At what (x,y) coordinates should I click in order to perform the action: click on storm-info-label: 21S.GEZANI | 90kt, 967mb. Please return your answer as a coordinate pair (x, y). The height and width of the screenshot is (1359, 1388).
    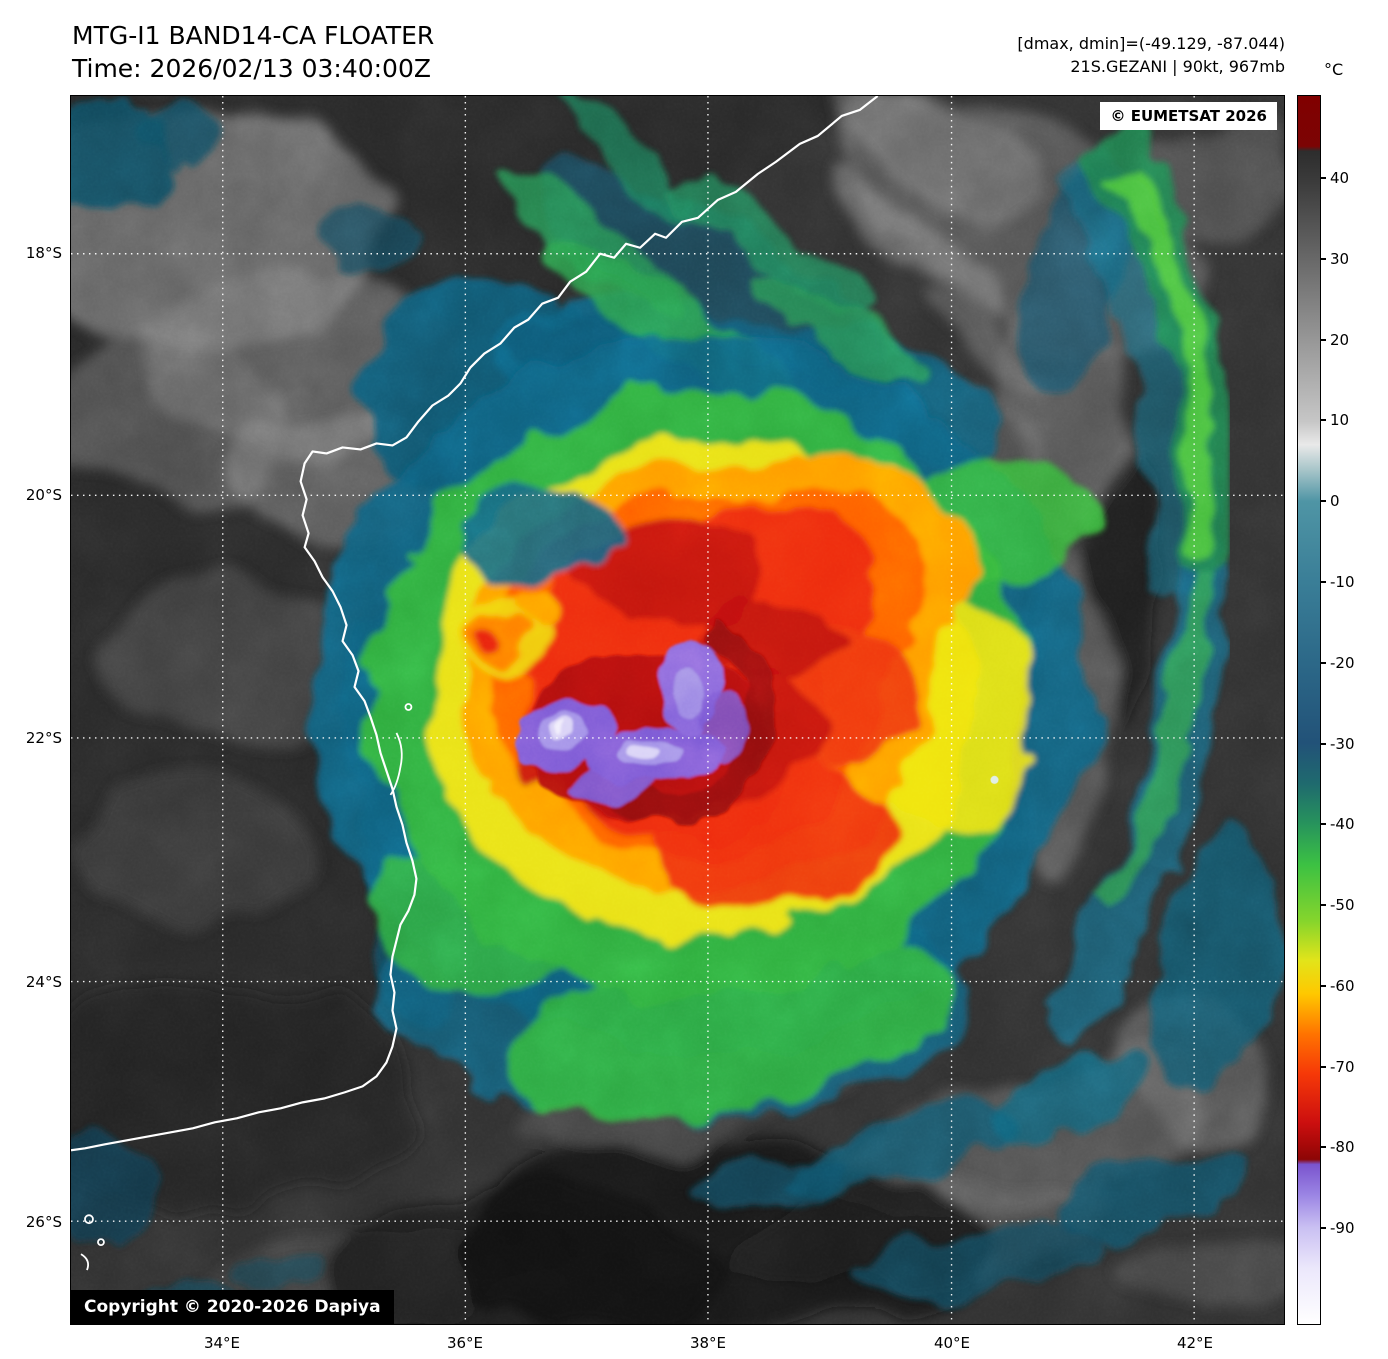
    Looking at the image, I should click on (1177, 67).